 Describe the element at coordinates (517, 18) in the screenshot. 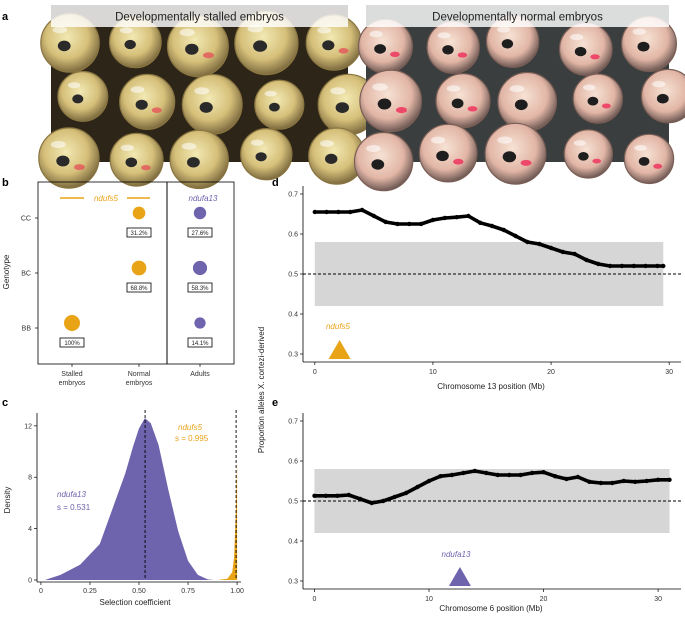

I see `normal-embryos-caption: Developmentally normal embryos` at that location.